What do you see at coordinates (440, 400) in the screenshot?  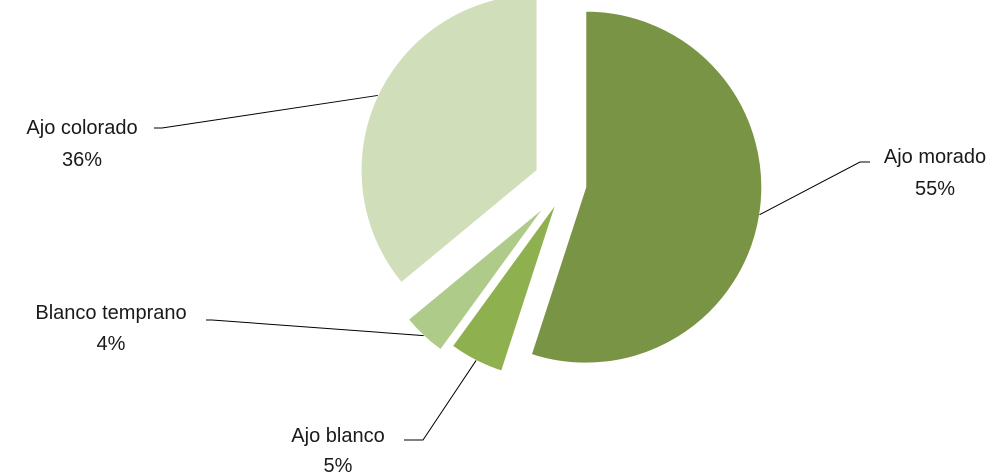 I see `leader-line-ajo-blanco` at bounding box center [440, 400].